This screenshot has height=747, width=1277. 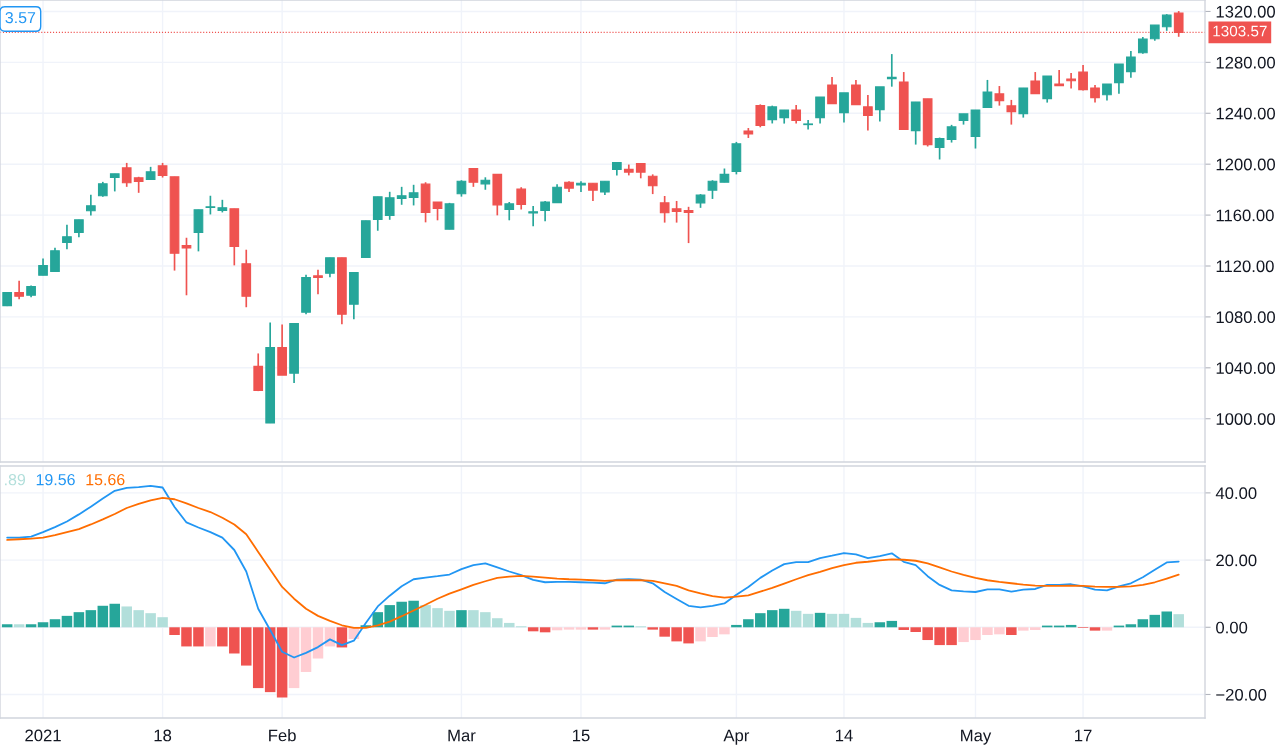 I want to click on y-tick-label: 20.00, so click(x=1236, y=560).